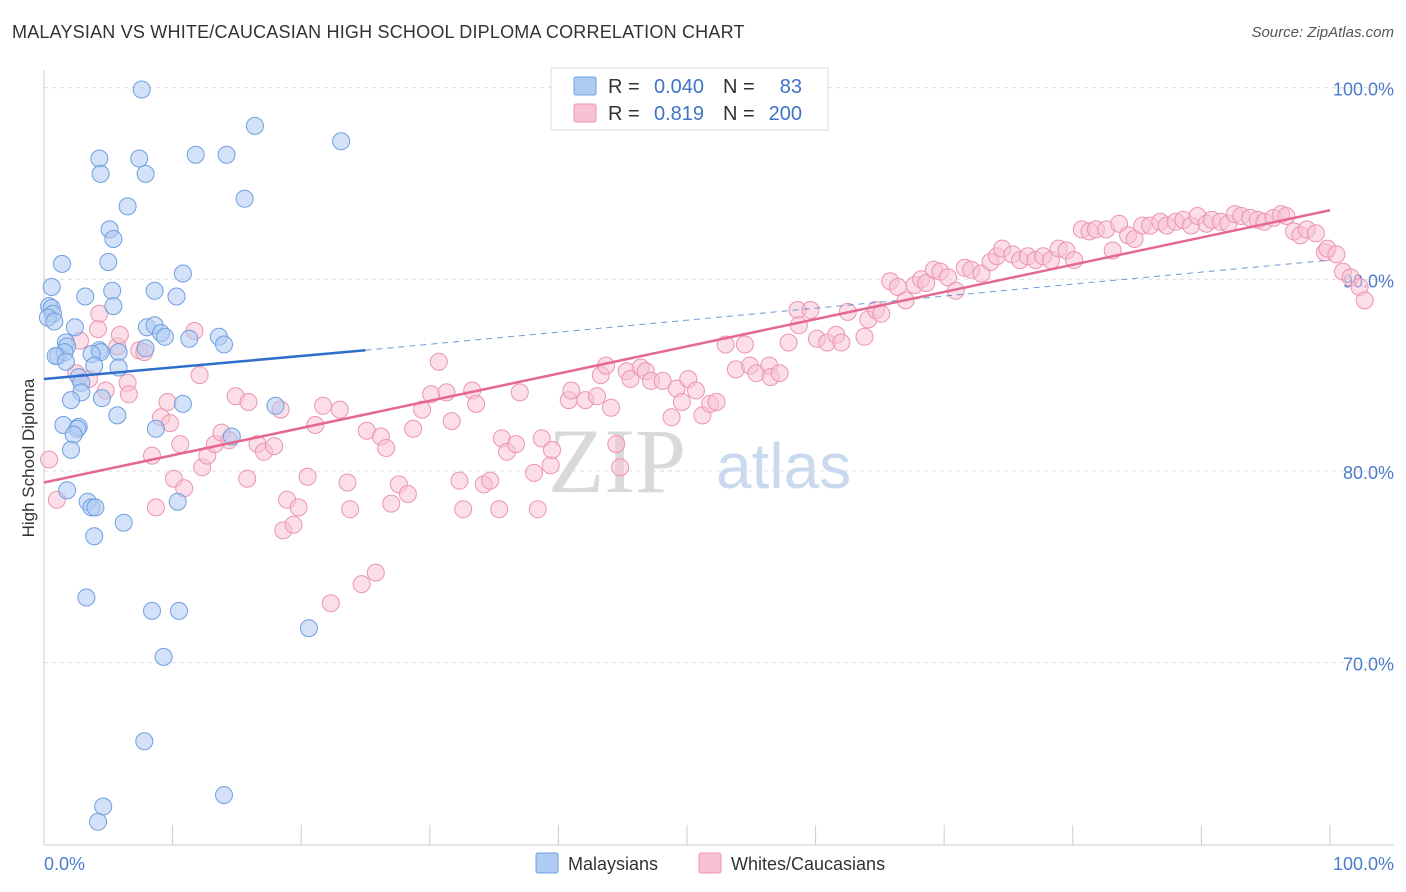 The height and width of the screenshot is (892, 1406). I want to click on legend-box, so click(689, 99).